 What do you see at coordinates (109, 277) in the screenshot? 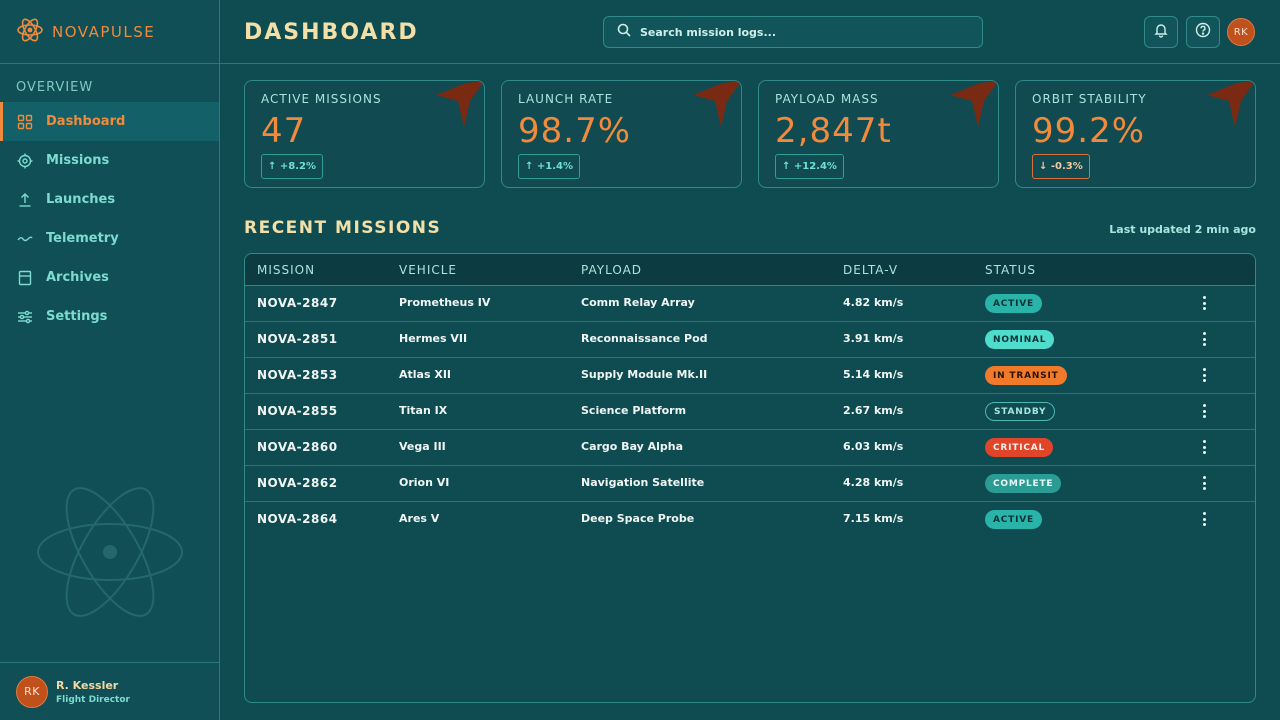
I see `sidebar-item-archives: Archives` at bounding box center [109, 277].